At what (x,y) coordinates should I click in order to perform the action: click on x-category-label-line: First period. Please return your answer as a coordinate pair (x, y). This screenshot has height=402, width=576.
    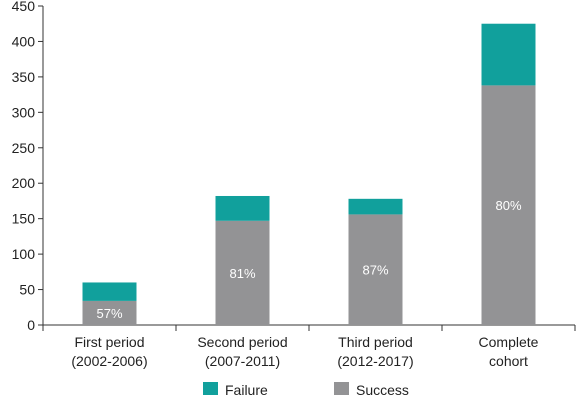
    Looking at the image, I should click on (109, 342).